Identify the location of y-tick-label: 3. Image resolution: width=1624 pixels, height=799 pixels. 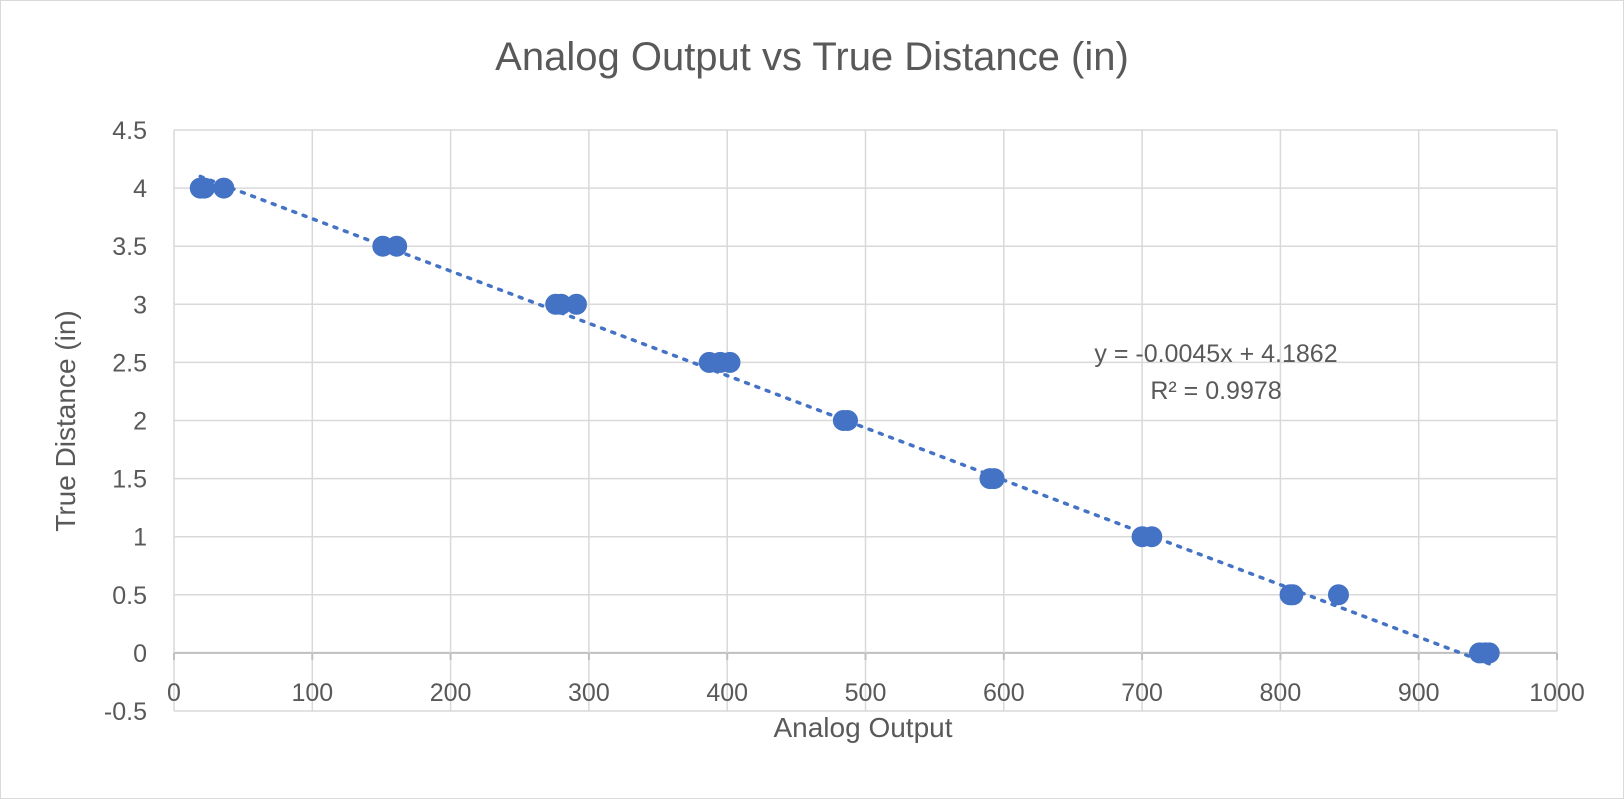
(140, 305).